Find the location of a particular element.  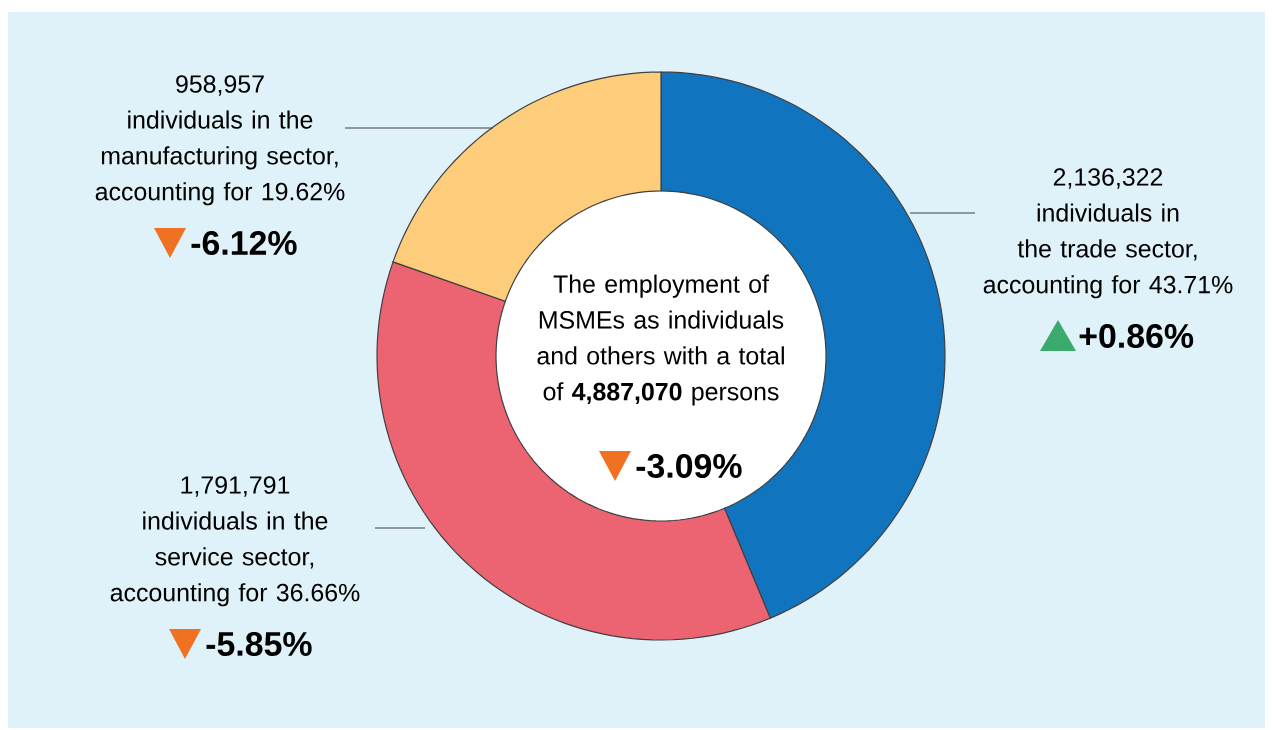

data-label: 958,957 is located at coordinates (220, 85).